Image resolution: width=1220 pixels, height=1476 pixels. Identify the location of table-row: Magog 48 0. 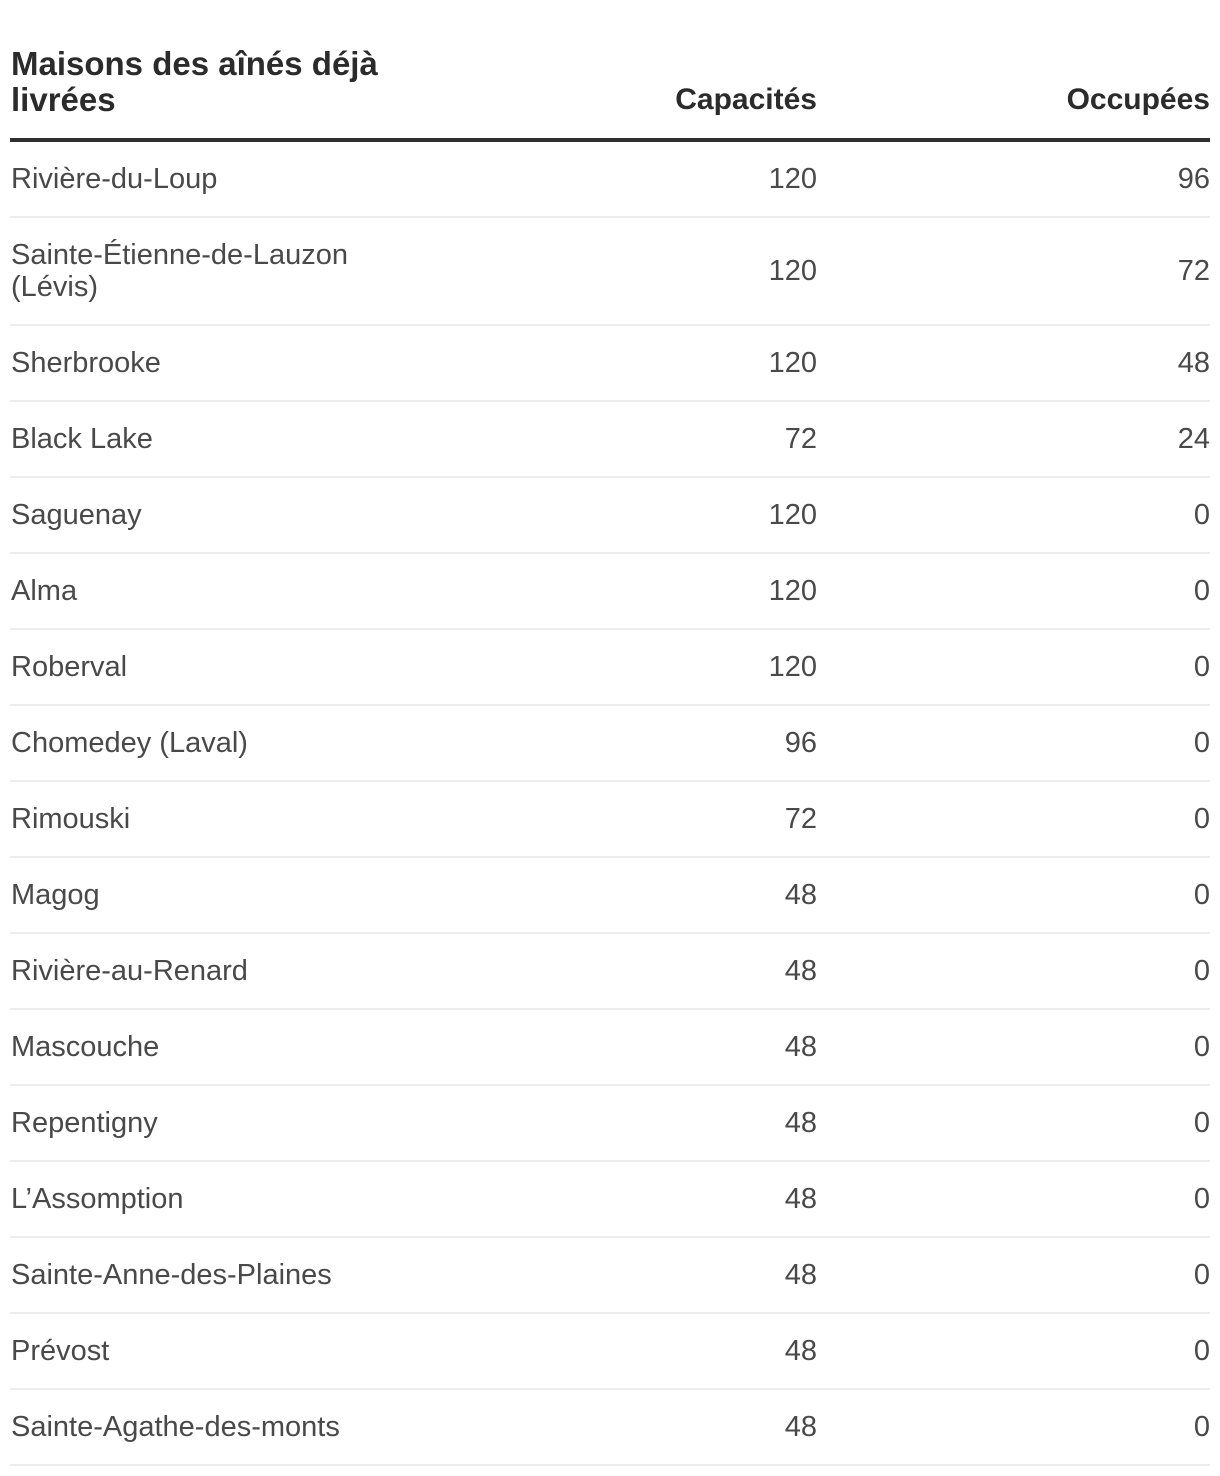
(610, 895).